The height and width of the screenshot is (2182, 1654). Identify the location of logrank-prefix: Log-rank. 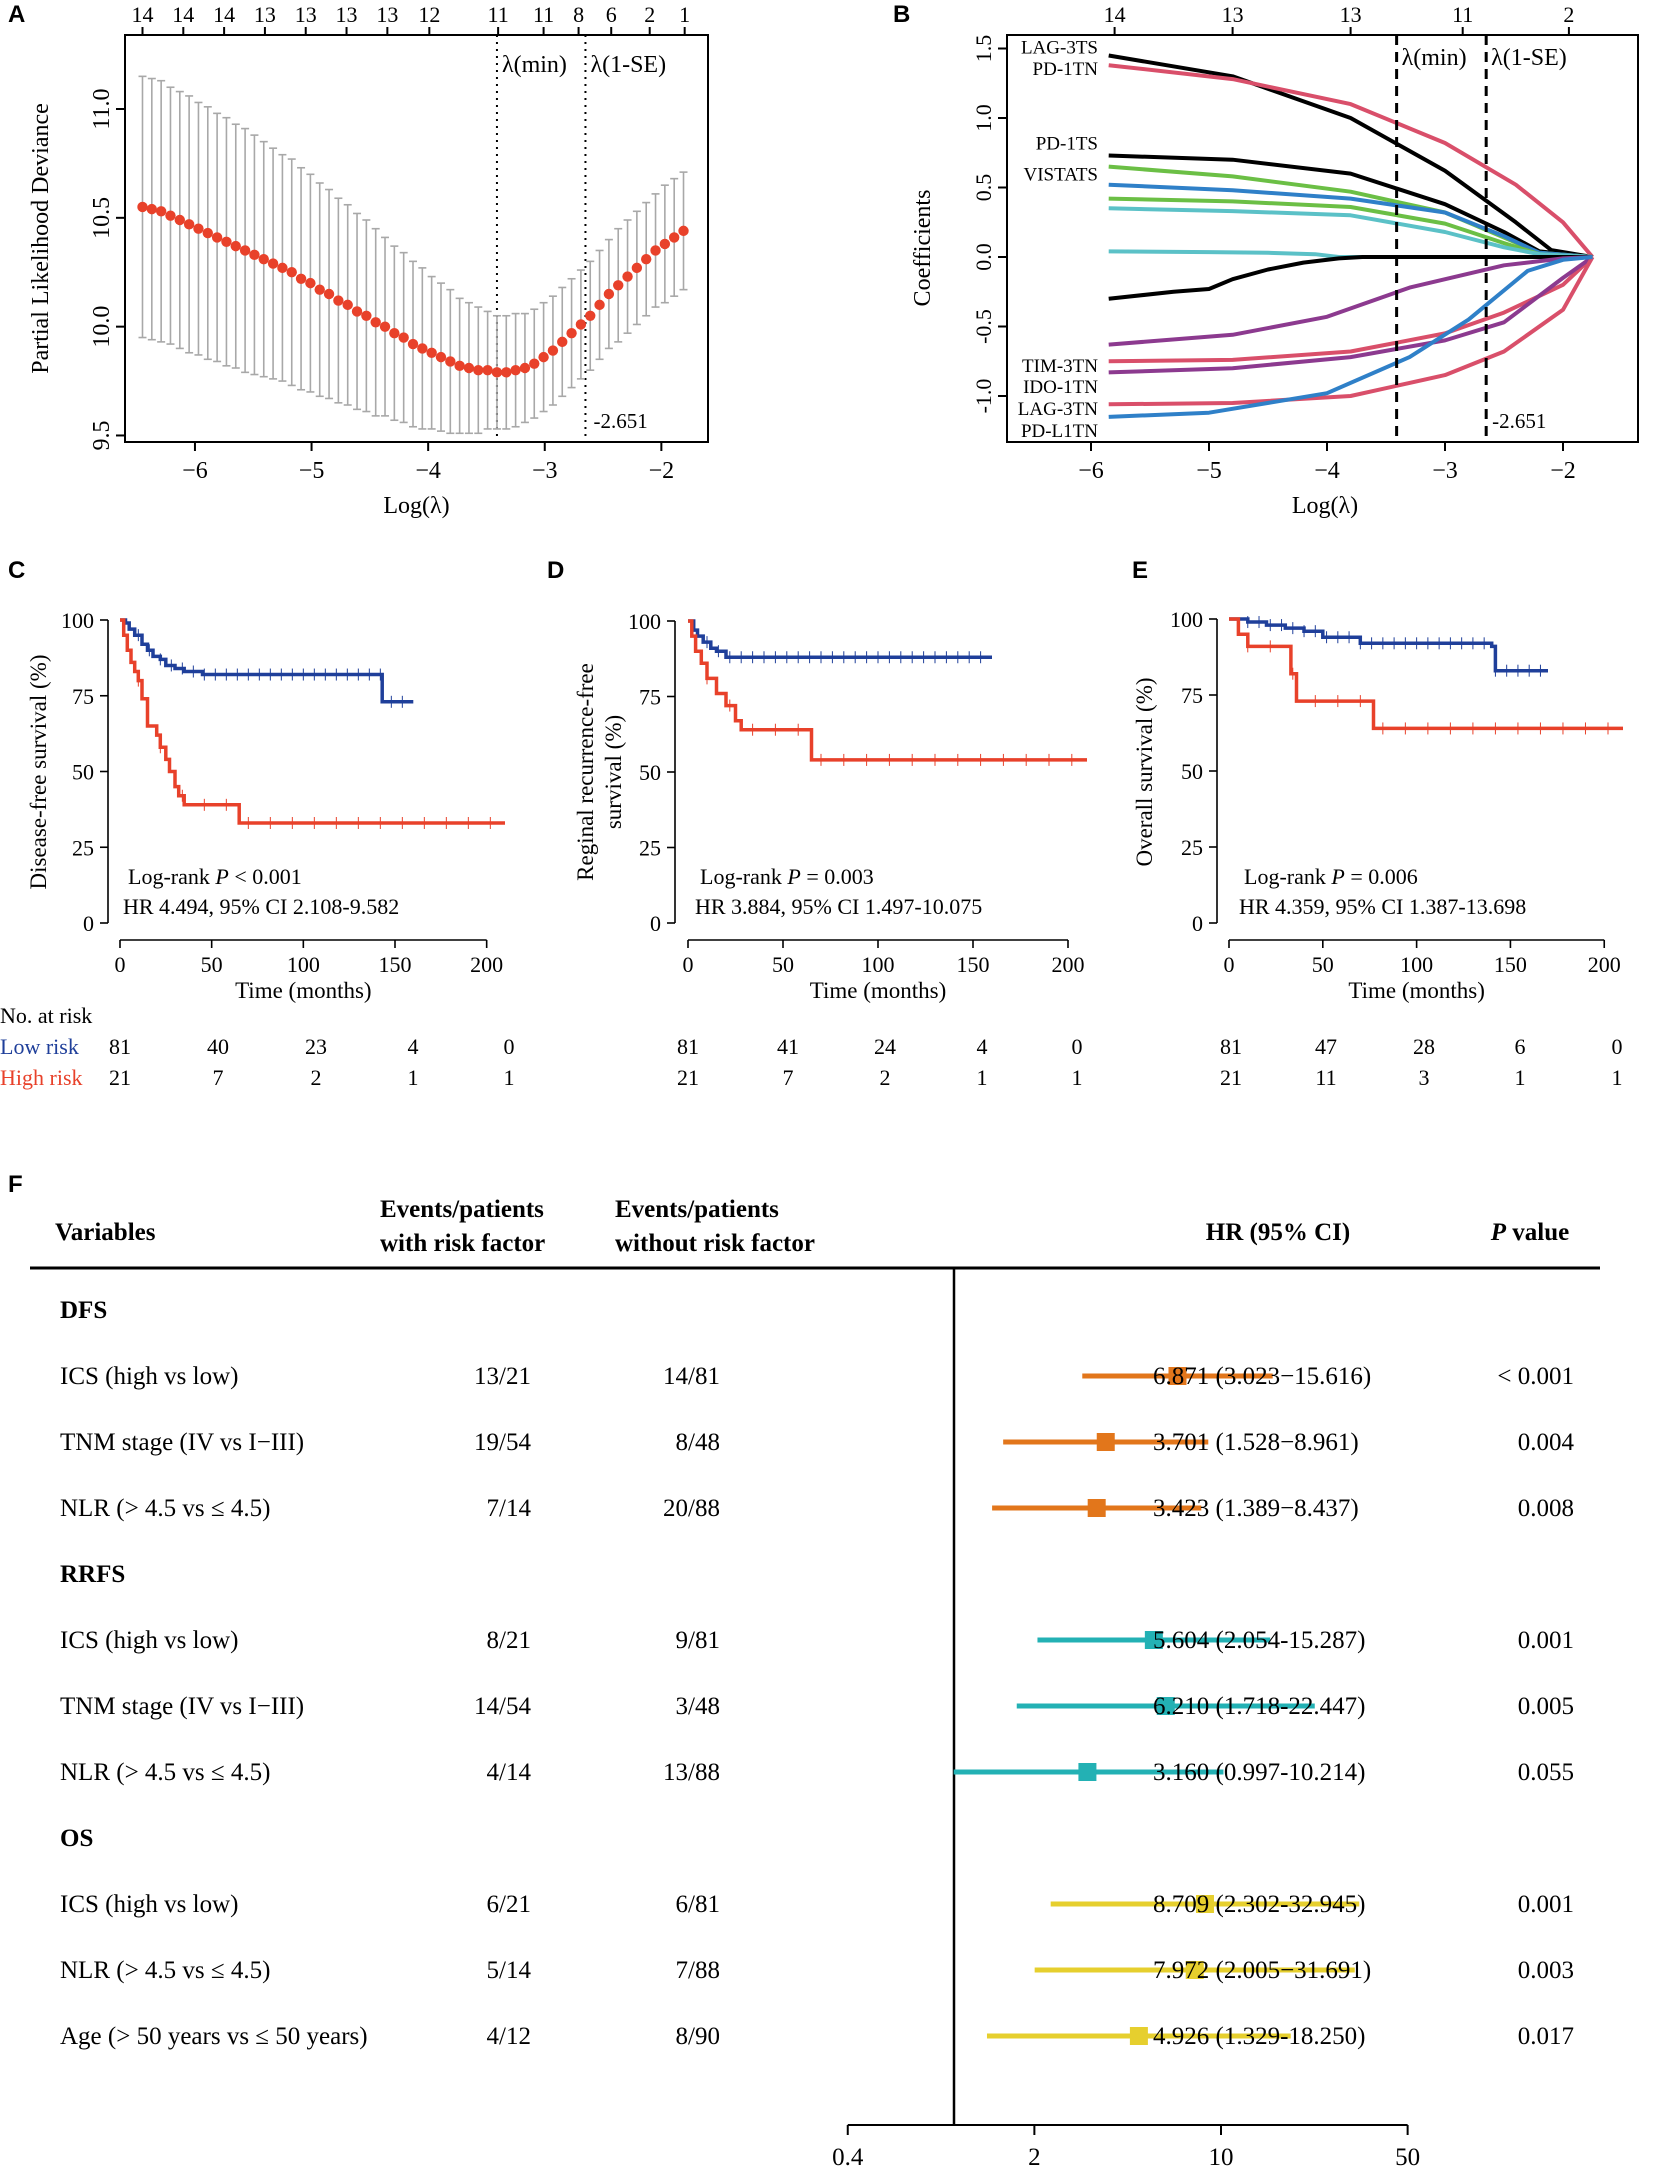
(171, 876).